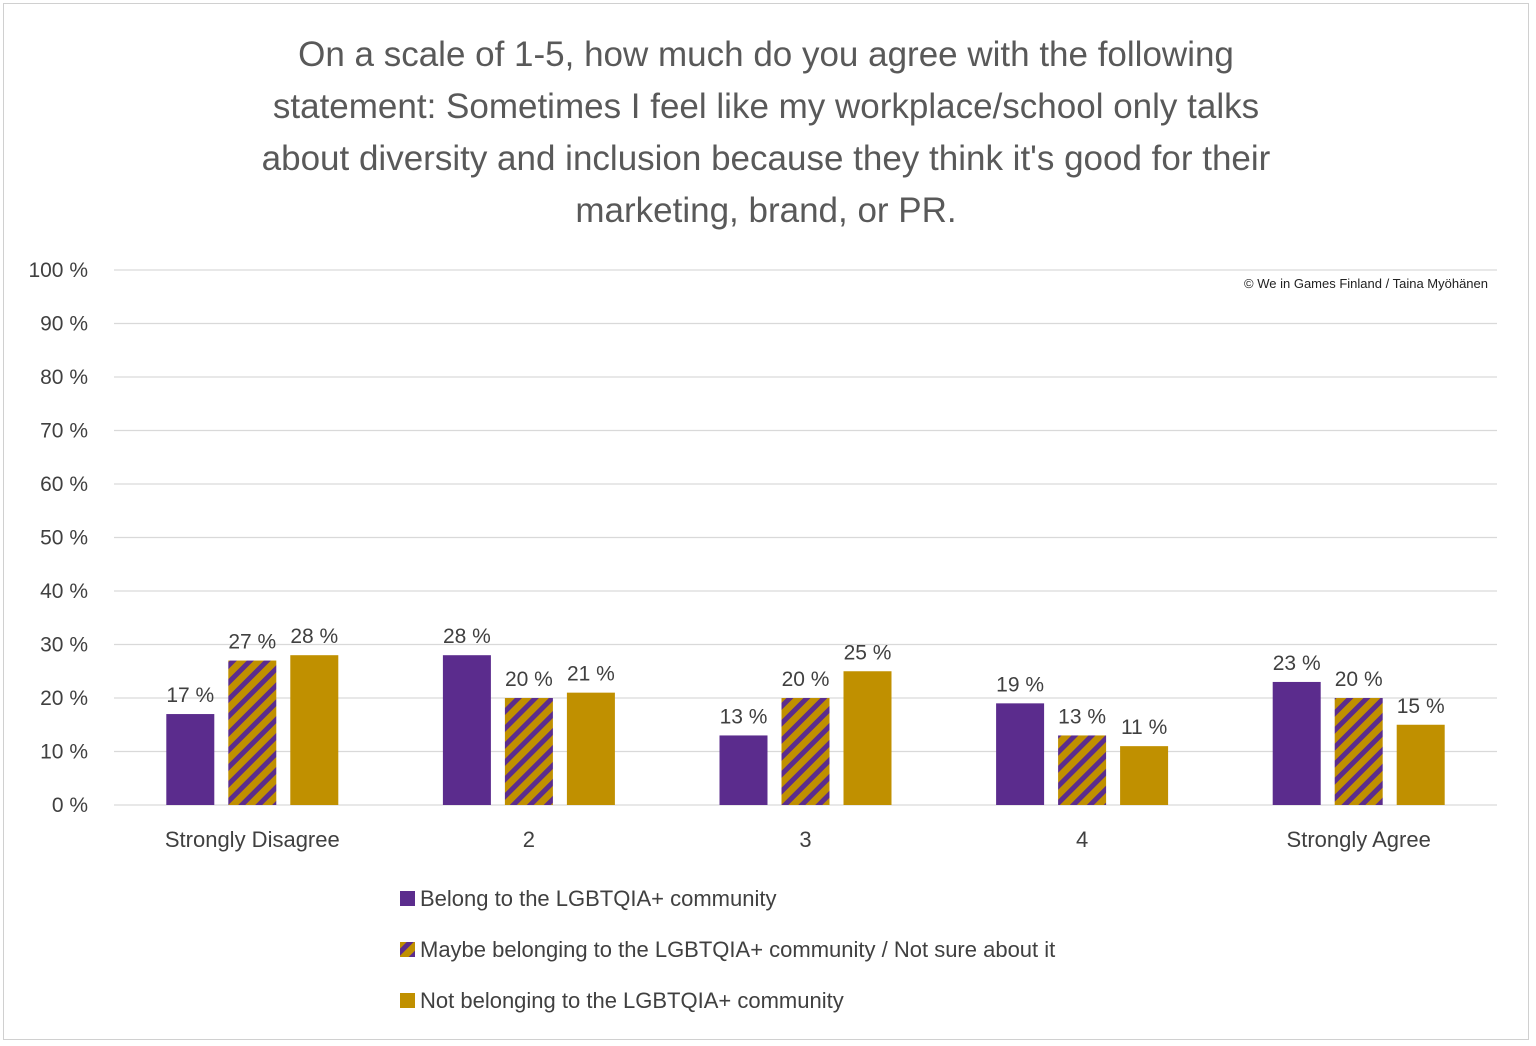 The width and height of the screenshot is (1536, 1046). I want to click on x-tick-label: 4, so click(1082, 839).